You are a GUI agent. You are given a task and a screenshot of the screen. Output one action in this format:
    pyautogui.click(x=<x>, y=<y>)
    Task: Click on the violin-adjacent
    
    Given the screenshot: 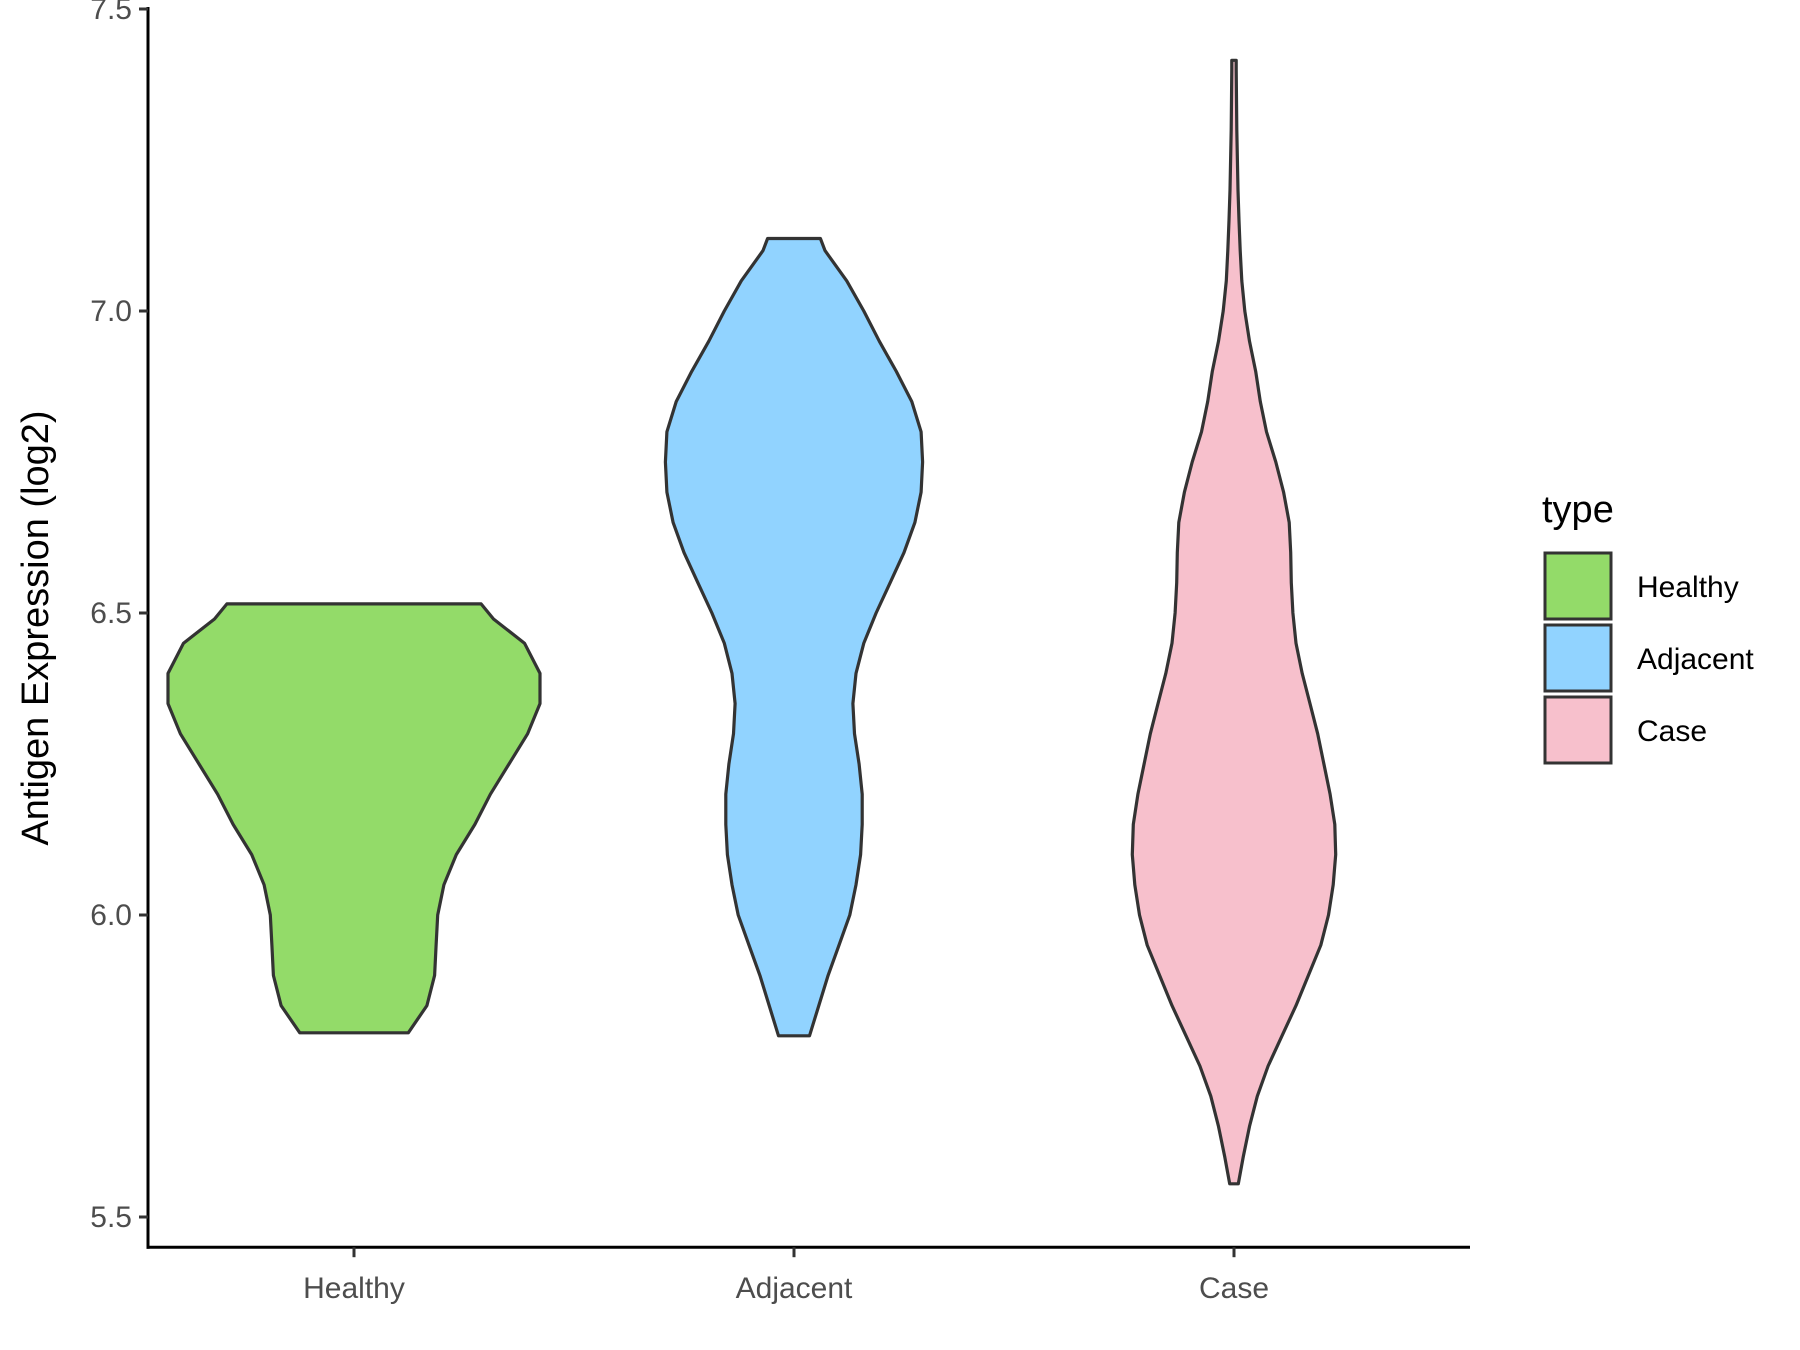 What is the action you would take?
    pyautogui.click(x=794, y=637)
    